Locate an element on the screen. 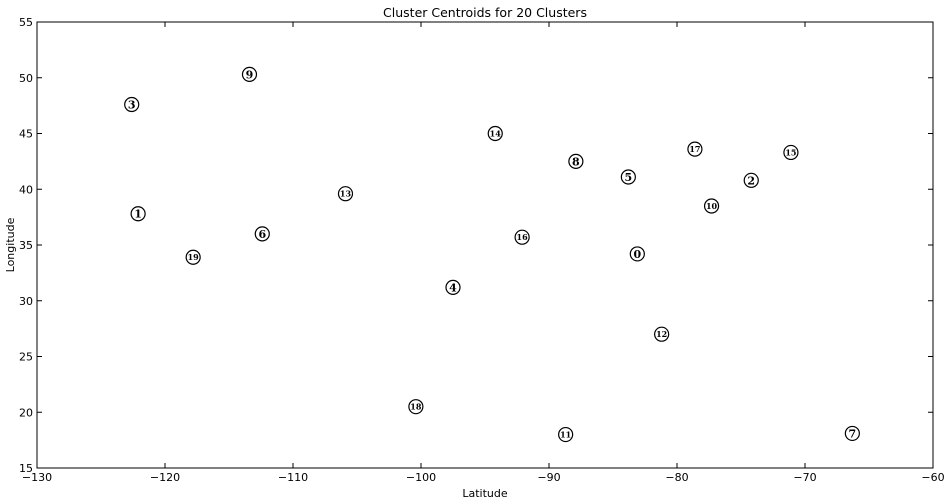 This screenshot has height=504, width=947. centroid-marker: 5 is located at coordinates (628, 177).